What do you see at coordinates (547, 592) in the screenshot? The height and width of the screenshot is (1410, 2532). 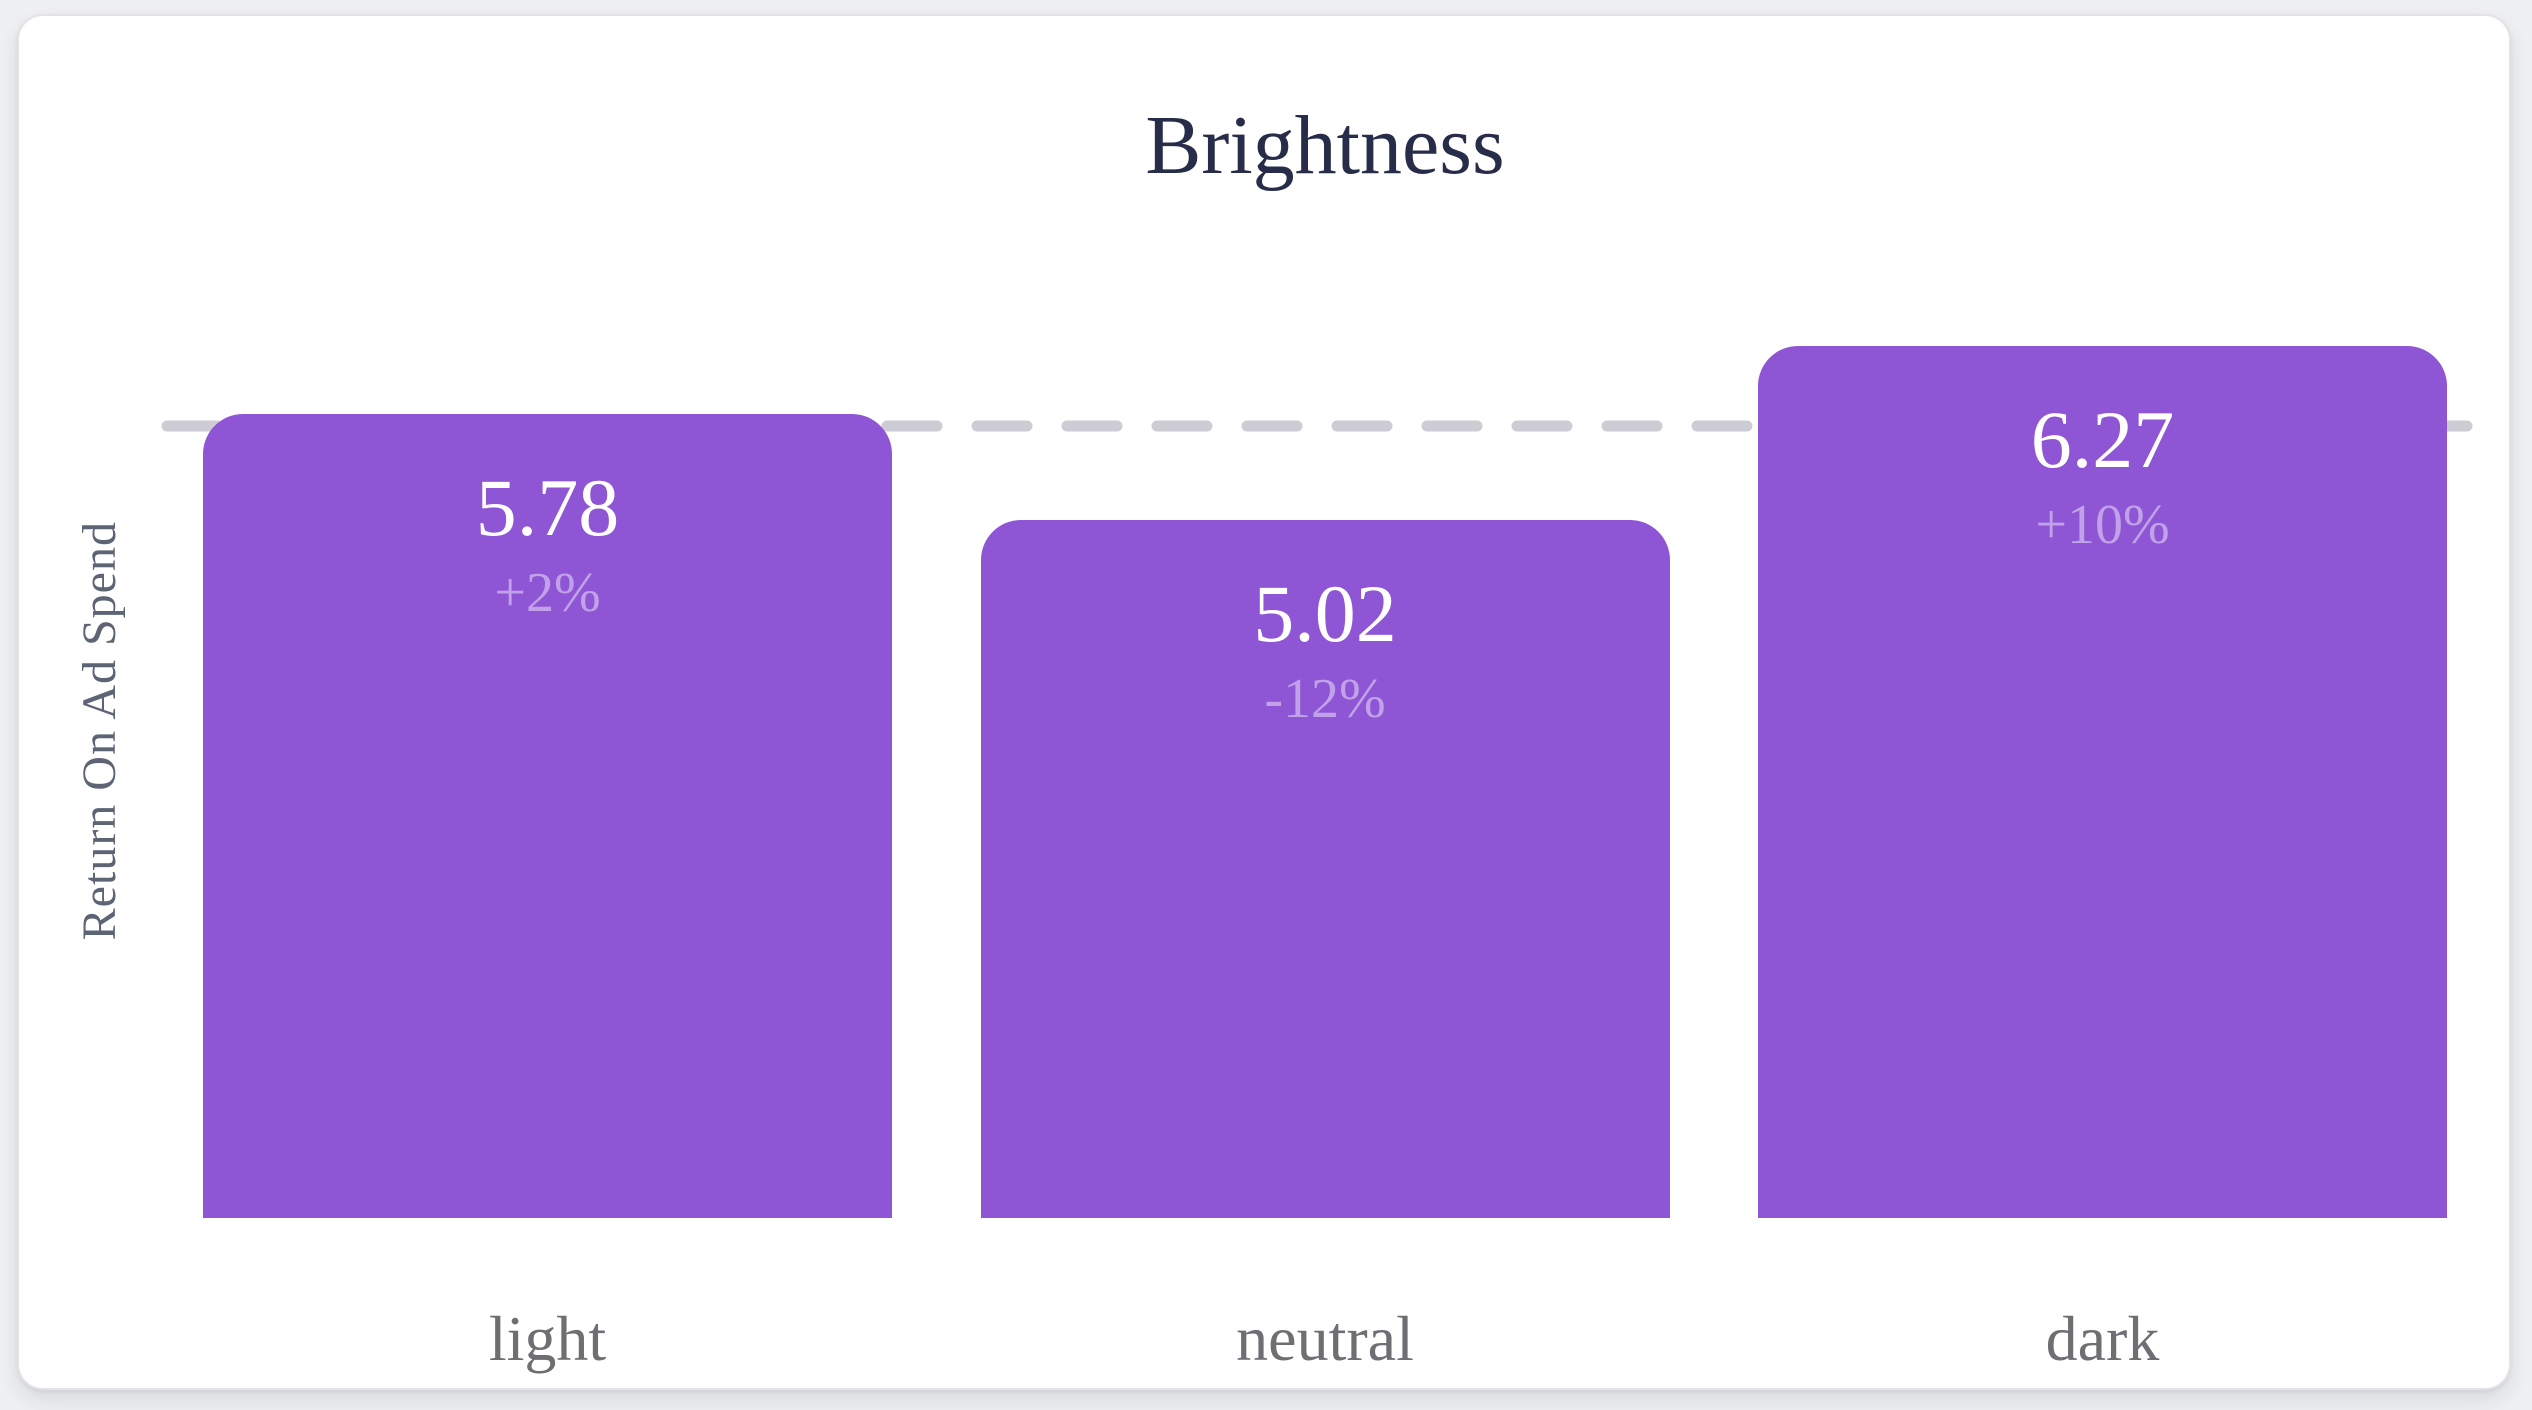 I see `bar-delta-label: +2%` at bounding box center [547, 592].